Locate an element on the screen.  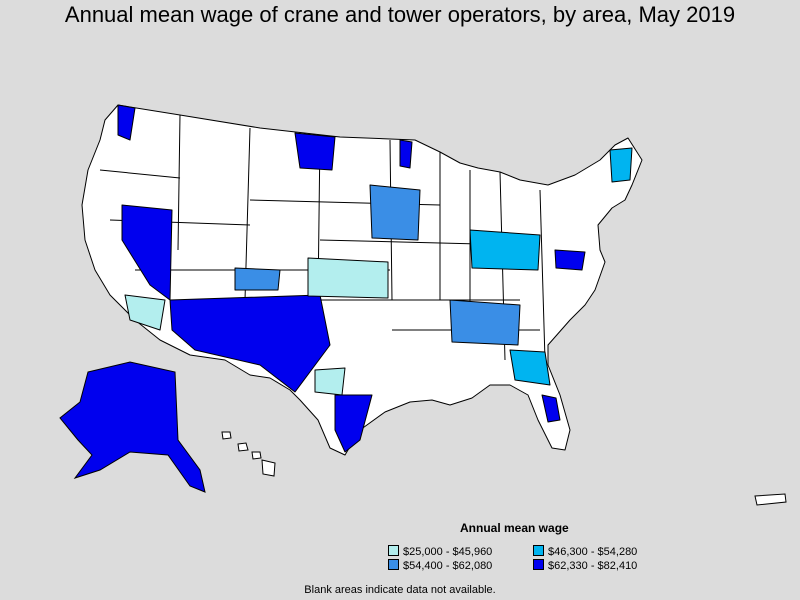
area-new-england is located at coordinates (621, 165).